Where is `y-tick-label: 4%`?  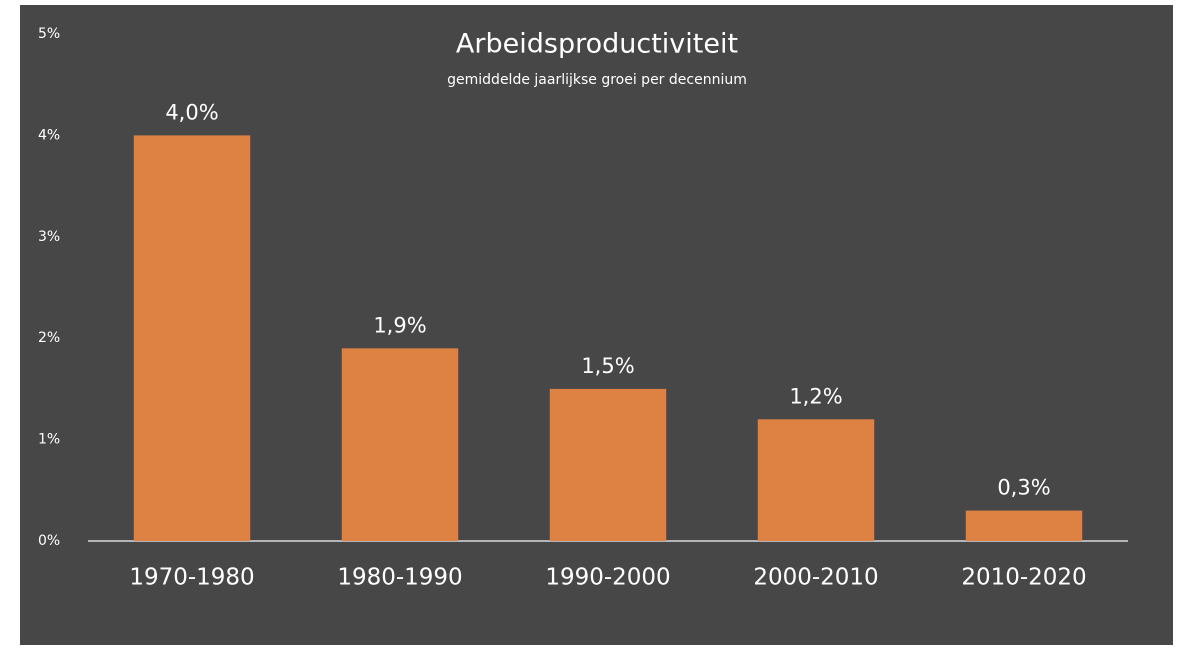
y-tick-label: 4% is located at coordinates (49, 135).